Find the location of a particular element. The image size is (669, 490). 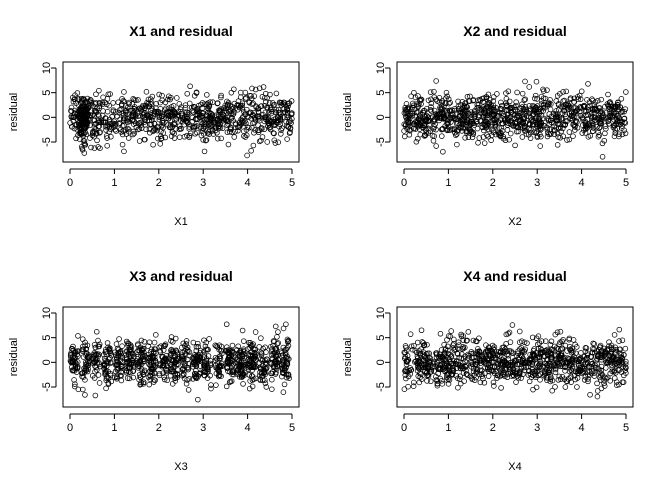

x-tick-label: 2 is located at coordinates (493, 183).